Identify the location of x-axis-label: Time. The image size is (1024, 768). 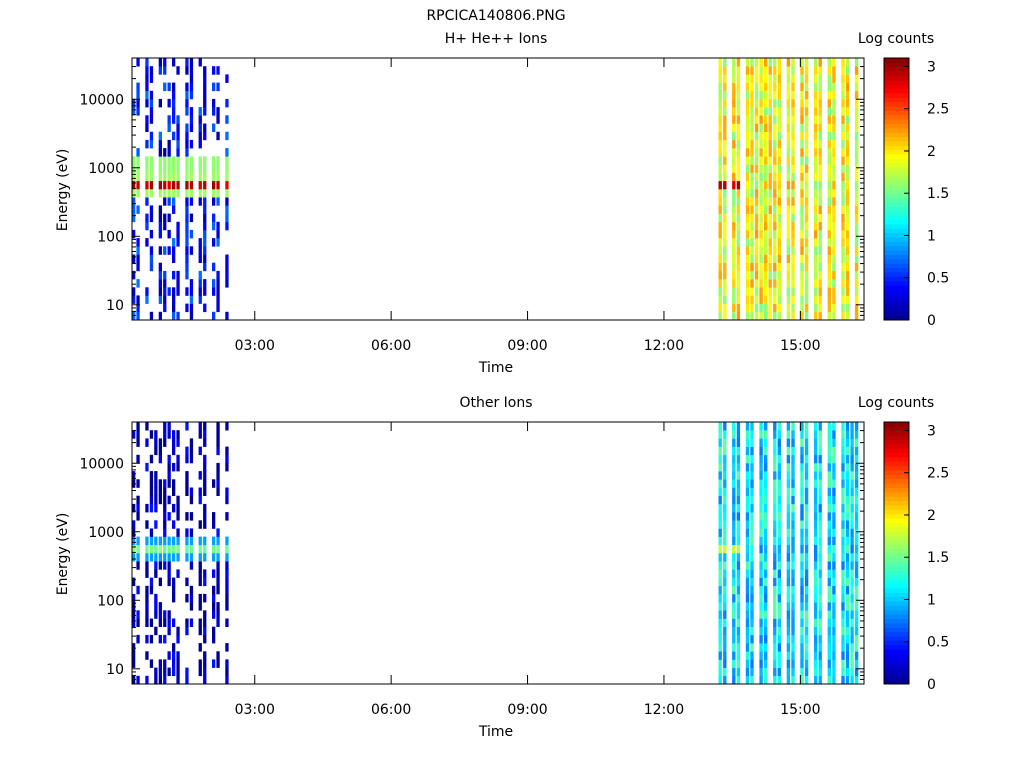
(495, 368).